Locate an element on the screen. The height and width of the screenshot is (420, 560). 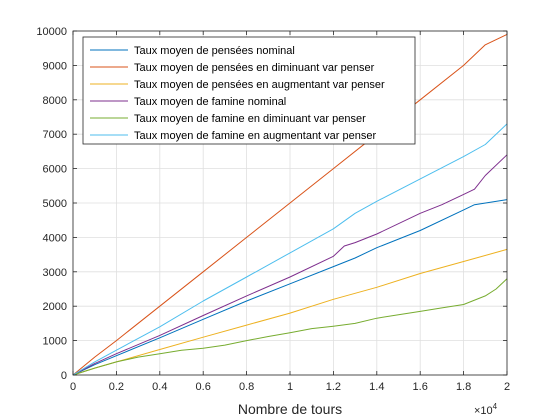
x-tick-label: 1.4 is located at coordinates (376, 387).